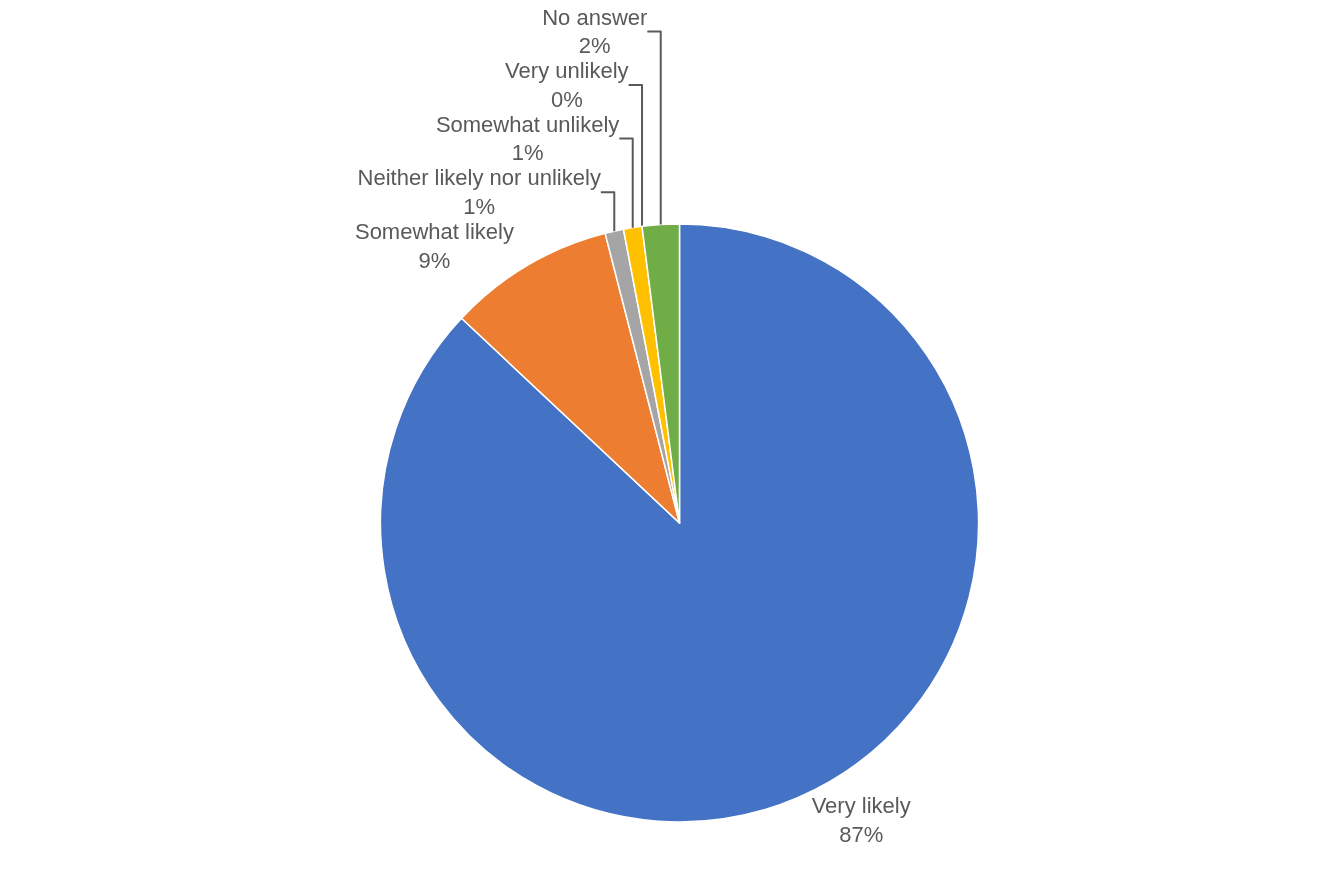 This screenshot has width=1334, height=882. Describe the element at coordinates (861, 806) in the screenshot. I see `slice-label: Very likely` at that location.